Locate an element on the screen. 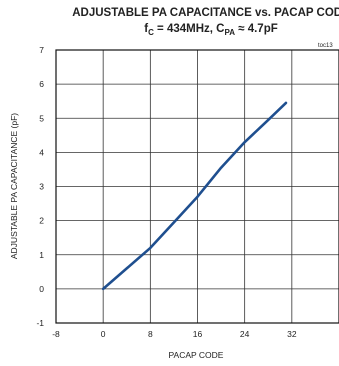 The height and width of the screenshot is (366, 339). x-tick-label: 32 is located at coordinates (292, 334).